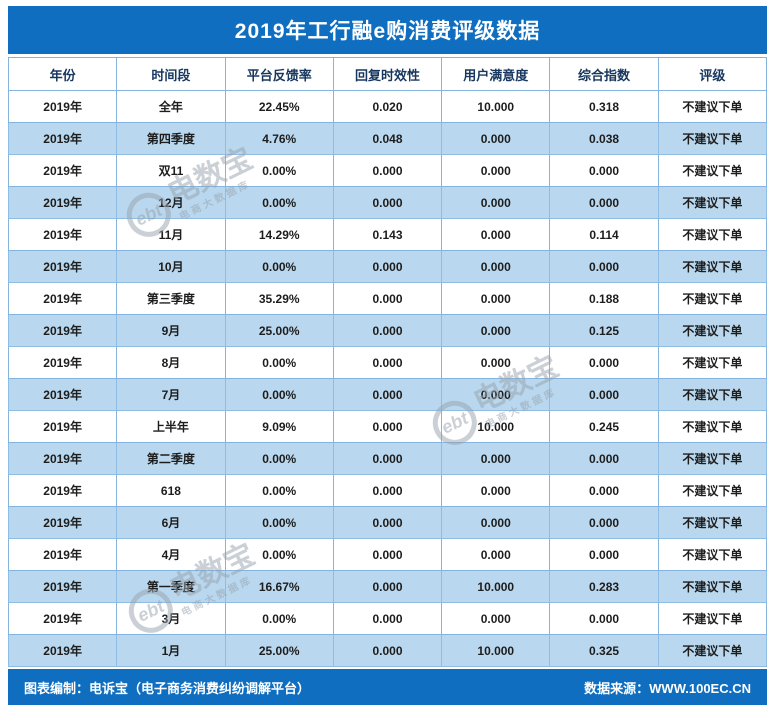 This screenshot has height=715, width=775. What do you see at coordinates (279, 106) in the screenshot?
I see `cell-feedback-rate: 22.45%` at bounding box center [279, 106].